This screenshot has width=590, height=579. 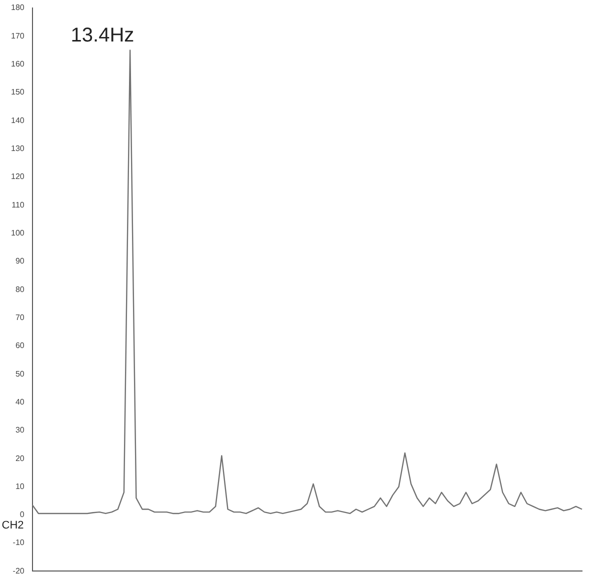 I want to click on y-tick-label: 20, so click(x=20, y=458).